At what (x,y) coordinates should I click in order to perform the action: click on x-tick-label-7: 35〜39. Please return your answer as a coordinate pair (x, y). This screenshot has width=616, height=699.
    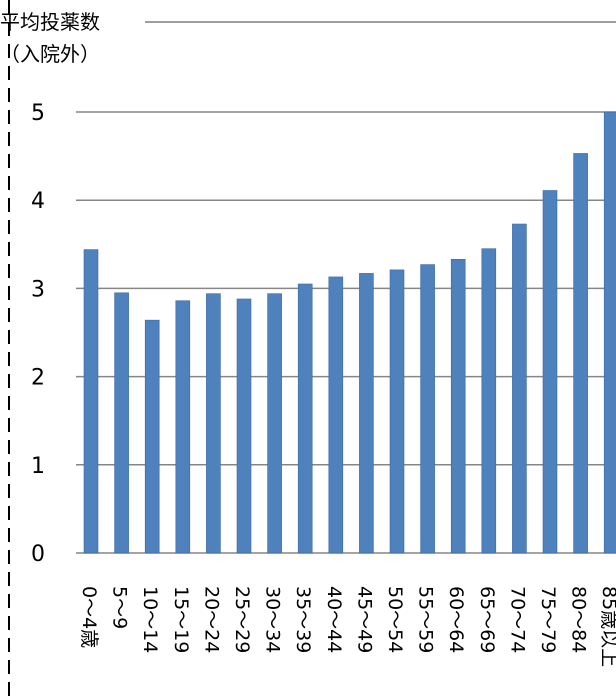
    Looking at the image, I should click on (303, 619).